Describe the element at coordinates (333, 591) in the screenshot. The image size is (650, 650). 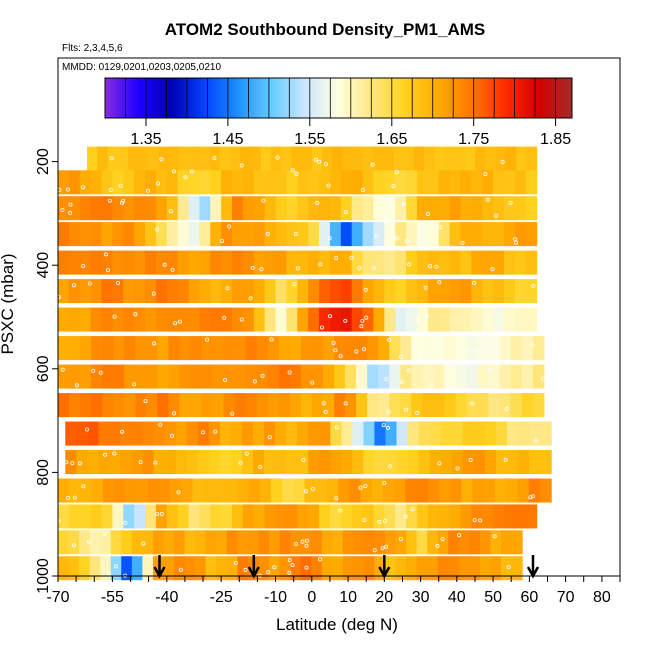
I see `x-axis: -70 -55 -40 -25 -10 0 10 20 30 40 50 60 70 80` at that location.